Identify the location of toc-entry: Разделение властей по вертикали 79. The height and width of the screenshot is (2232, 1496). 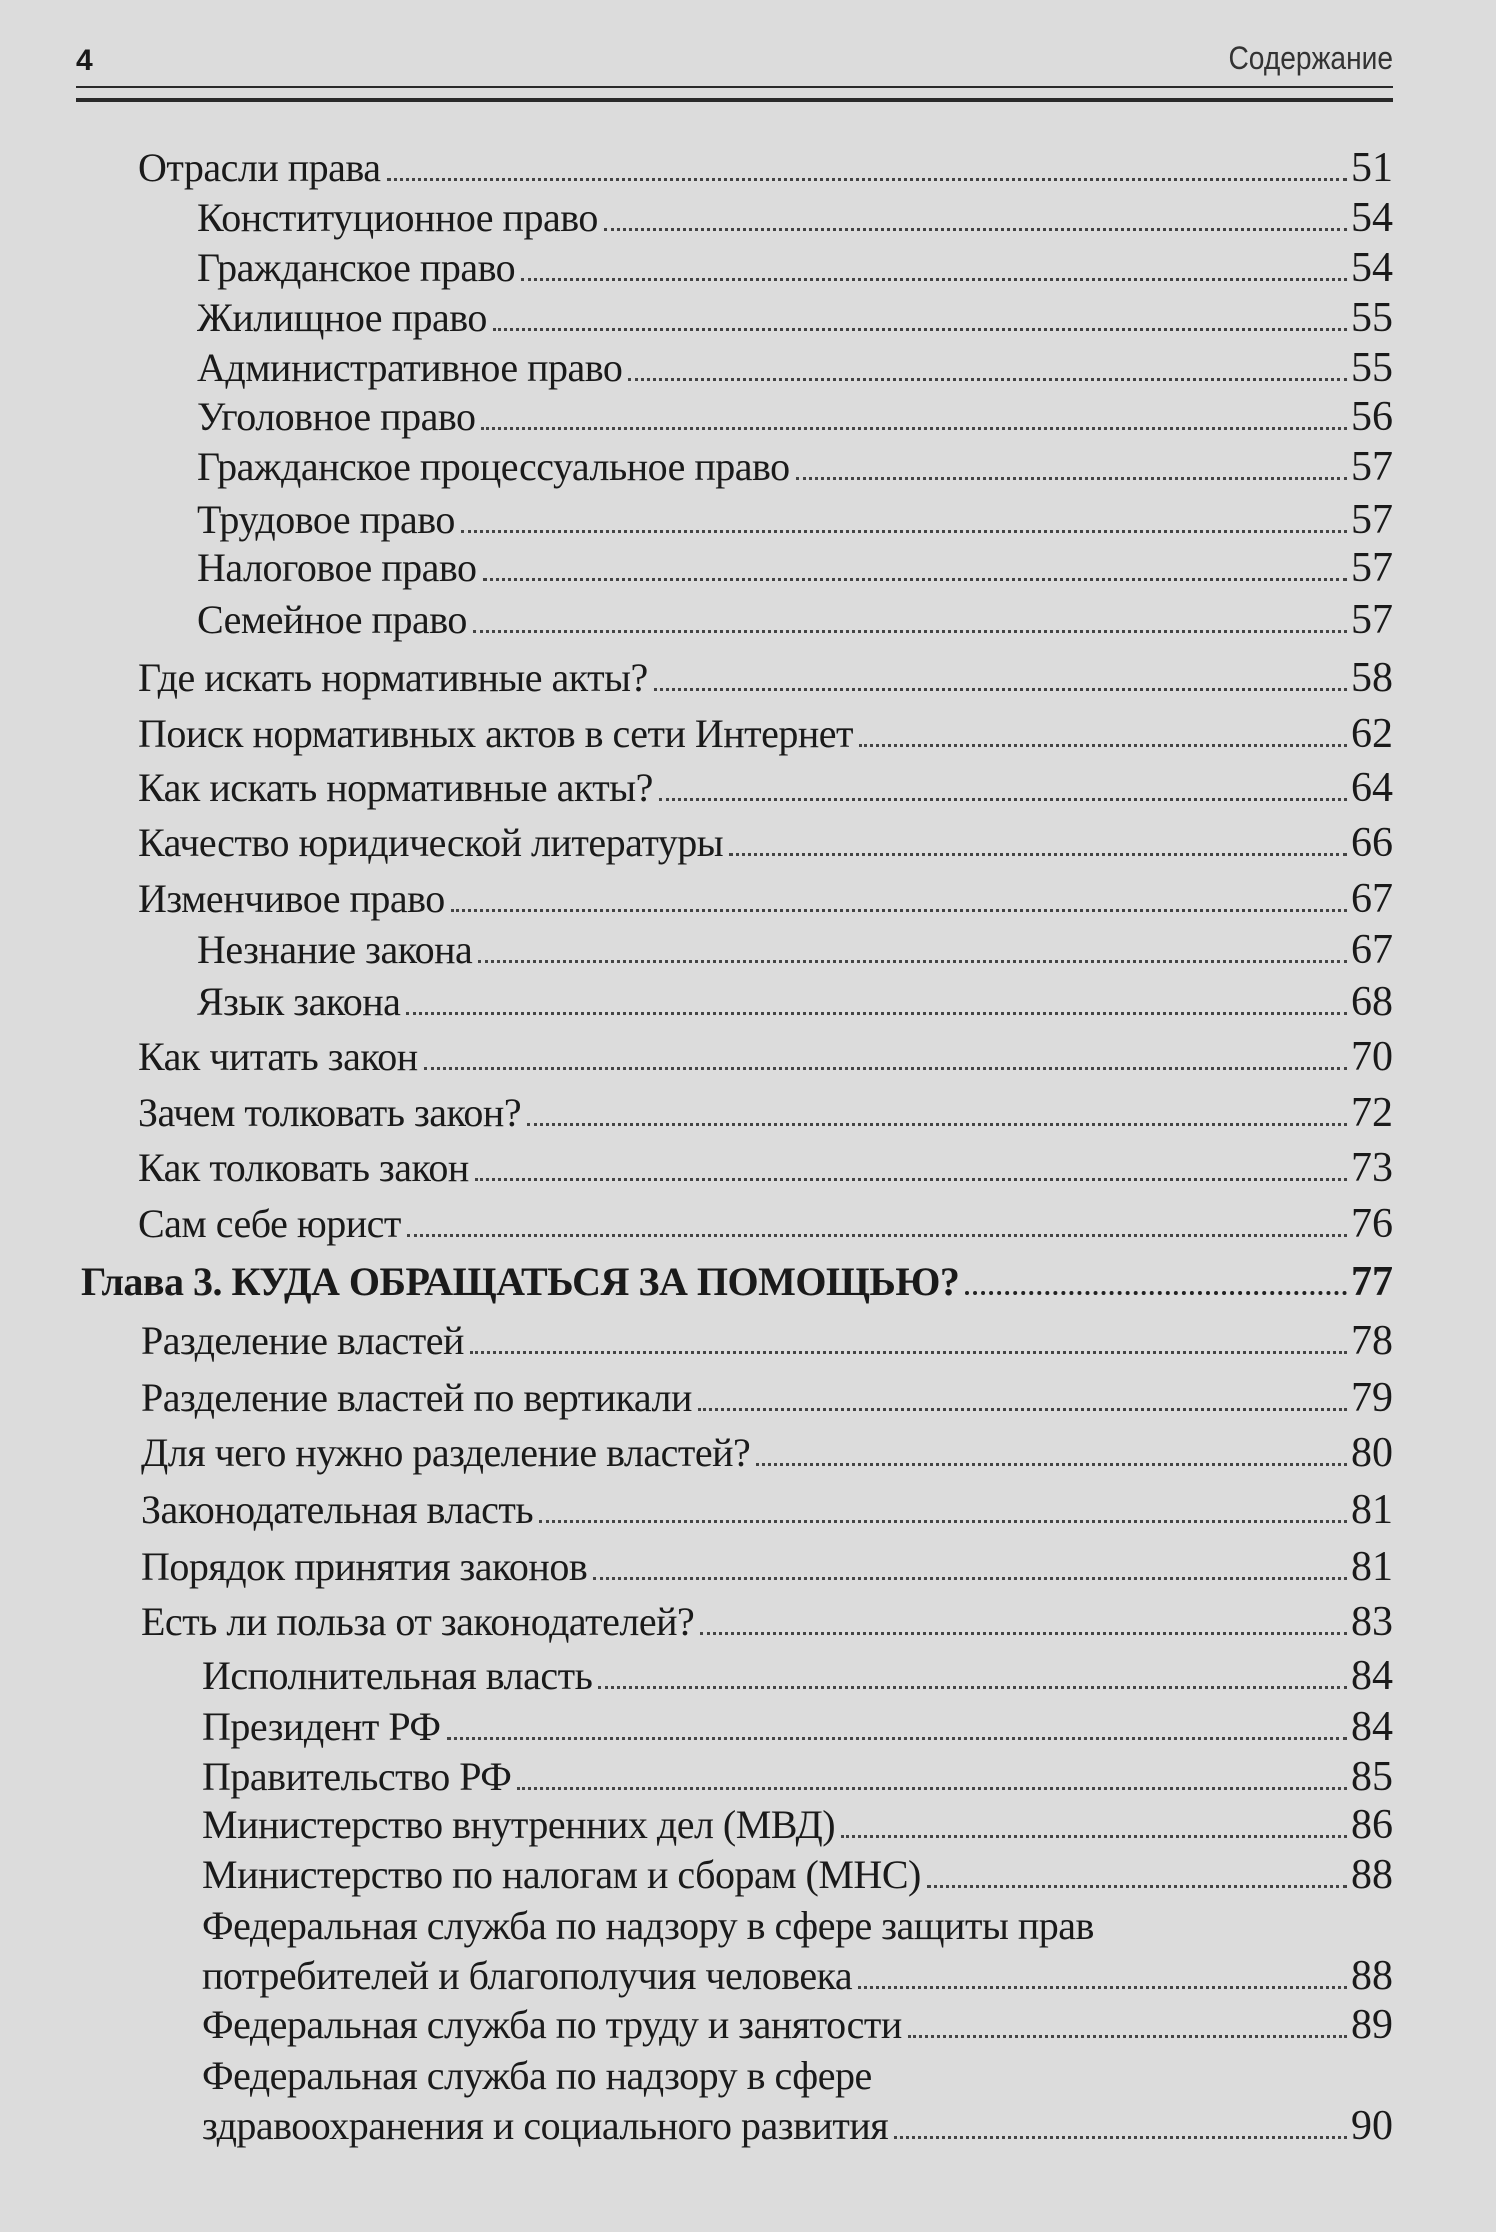
(767, 1398).